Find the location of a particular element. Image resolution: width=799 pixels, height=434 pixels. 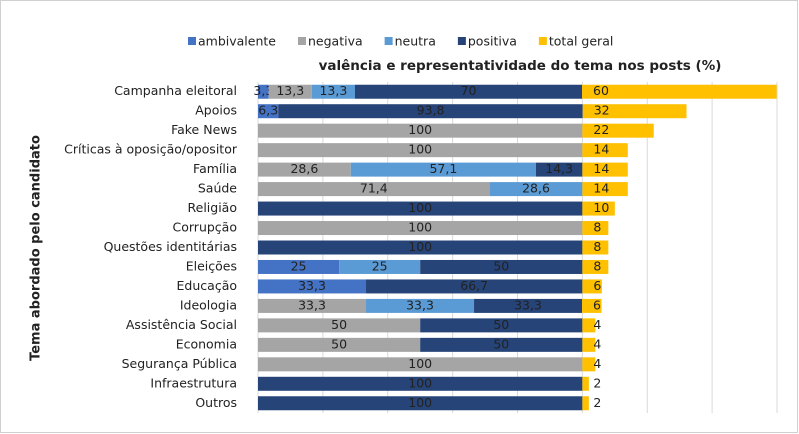

y-tick-label: Eleições is located at coordinates (211, 265).